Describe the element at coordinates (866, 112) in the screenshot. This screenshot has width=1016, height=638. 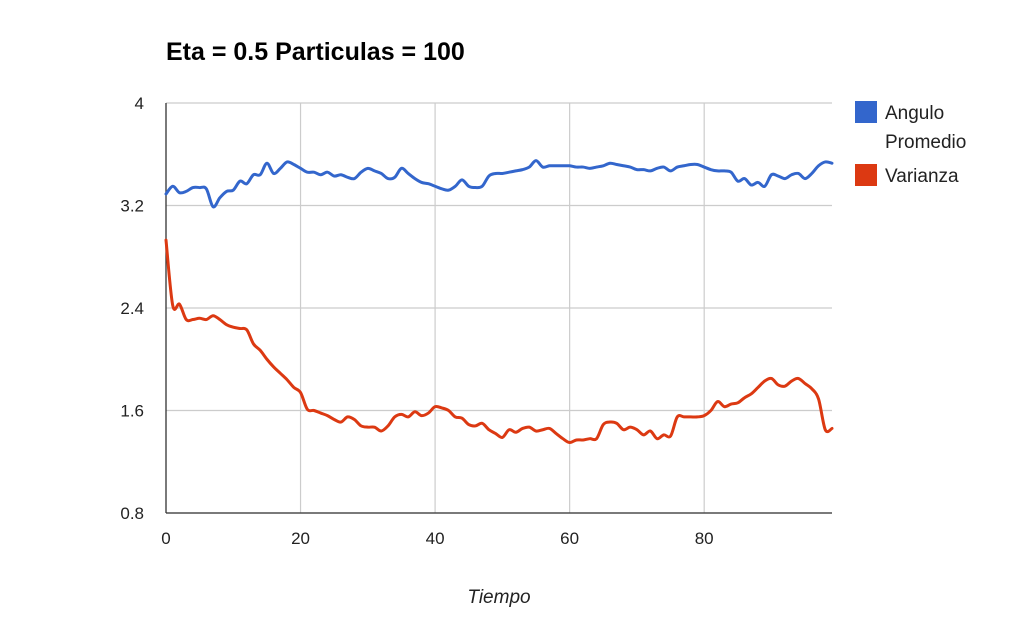
I see `legend-swatch-angulo-promedio` at that location.